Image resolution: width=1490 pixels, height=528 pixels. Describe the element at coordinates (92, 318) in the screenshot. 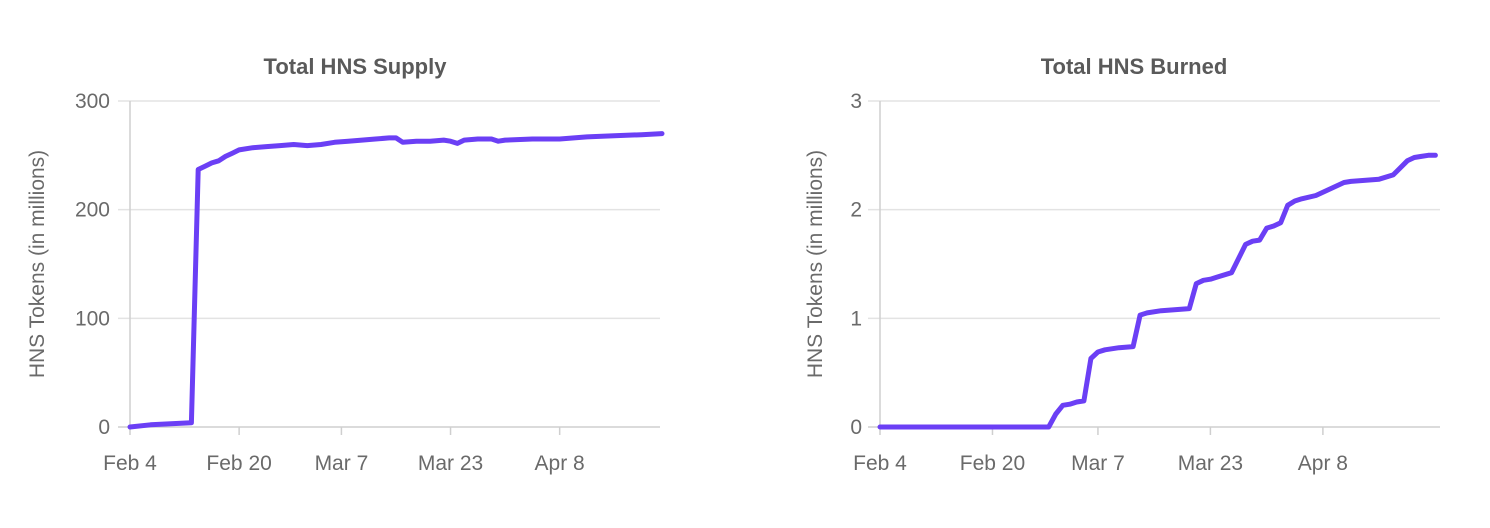

I see `y-tick-label: 100` at that location.